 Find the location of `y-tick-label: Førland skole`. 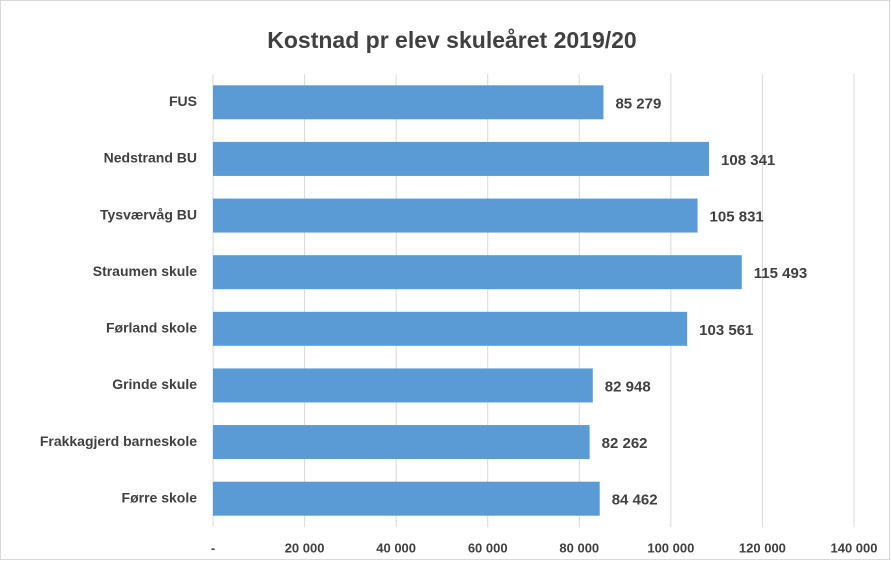

y-tick-label: Førland skole is located at coordinates (151, 328).